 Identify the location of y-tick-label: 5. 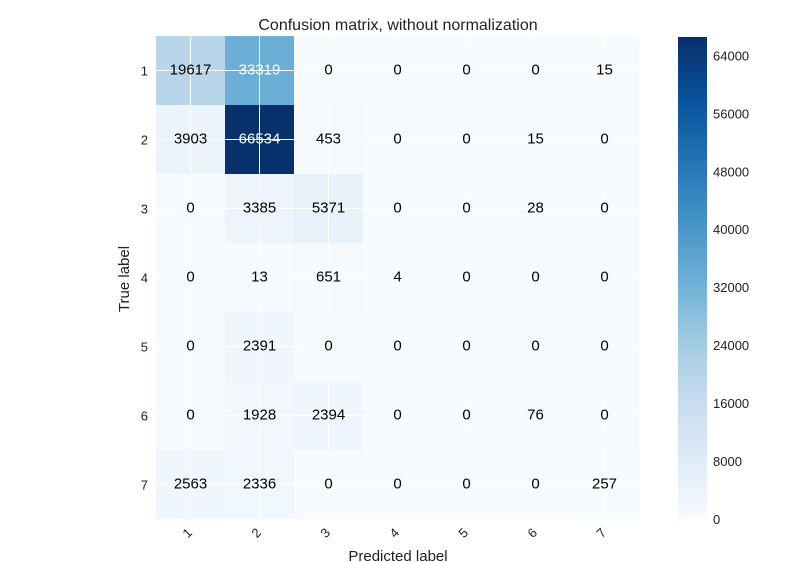
(144, 347).